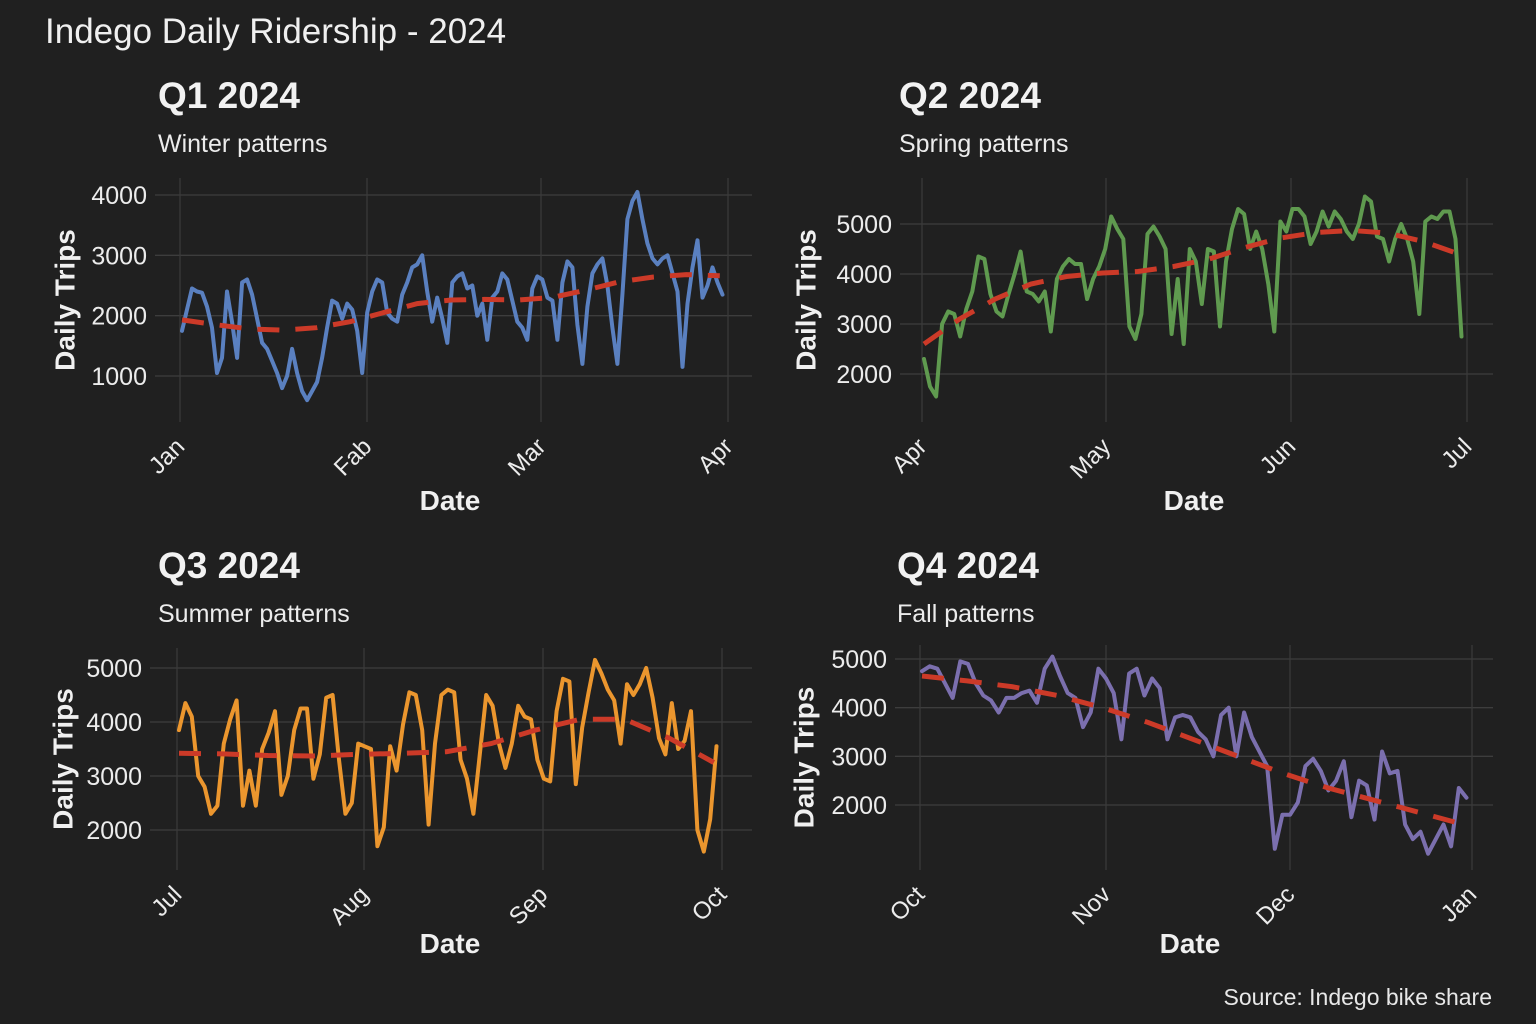  Describe the element at coordinates (984, 144) in the screenshot. I see `panel-subtitle: Spring patterns` at that location.